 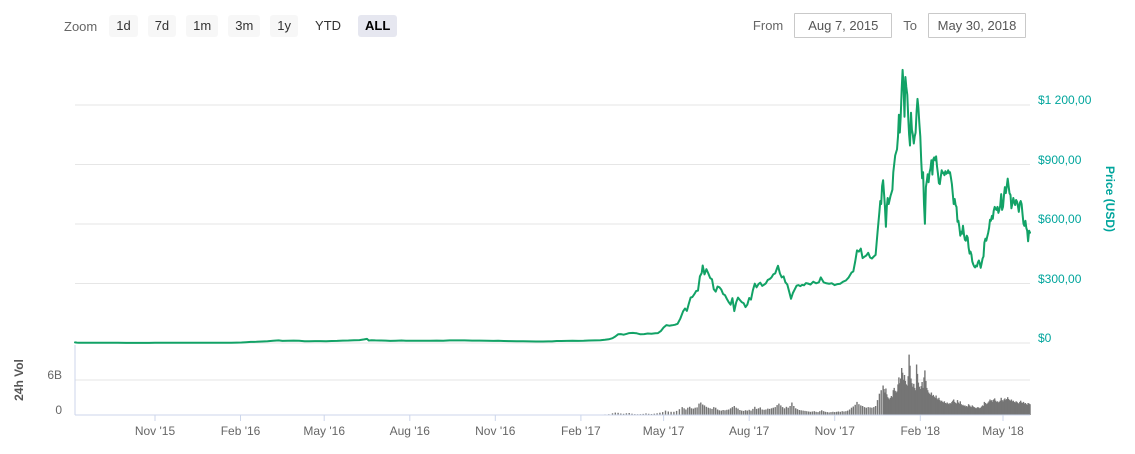 I want to click on zoom-button-ytd: YTD, so click(x=328, y=26).